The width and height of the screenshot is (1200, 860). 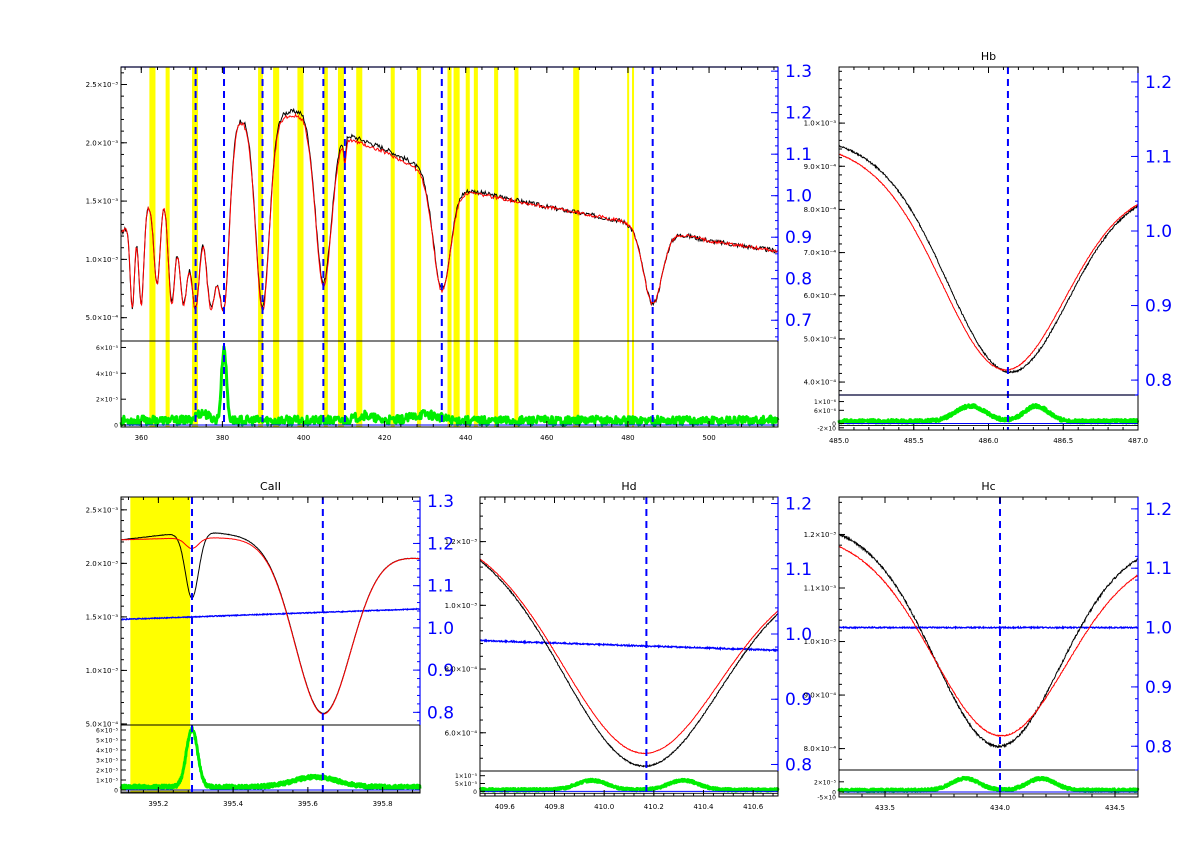 I want to click on y-tick-label: 1.2×10⁻³, so click(x=820, y=535).